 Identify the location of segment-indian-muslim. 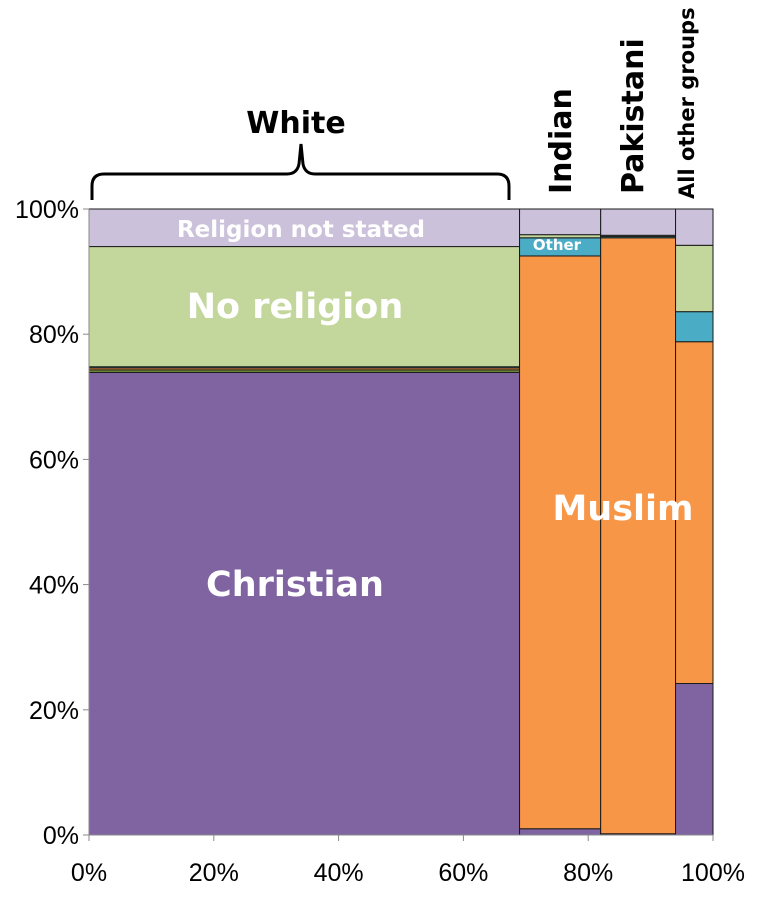
(560, 542).